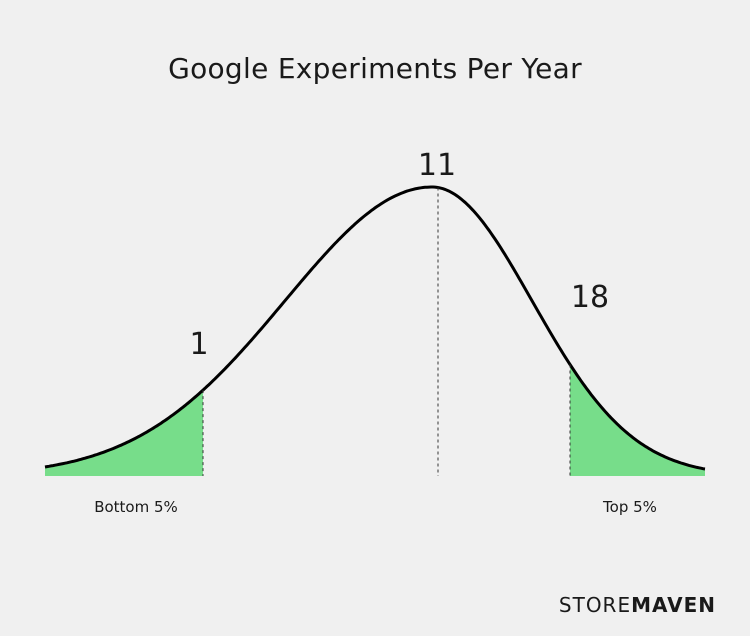 Image resolution: width=750 pixels, height=636 pixels. What do you see at coordinates (629, 507) in the screenshot?
I see `region-label-top: Top 5%` at bounding box center [629, 507].